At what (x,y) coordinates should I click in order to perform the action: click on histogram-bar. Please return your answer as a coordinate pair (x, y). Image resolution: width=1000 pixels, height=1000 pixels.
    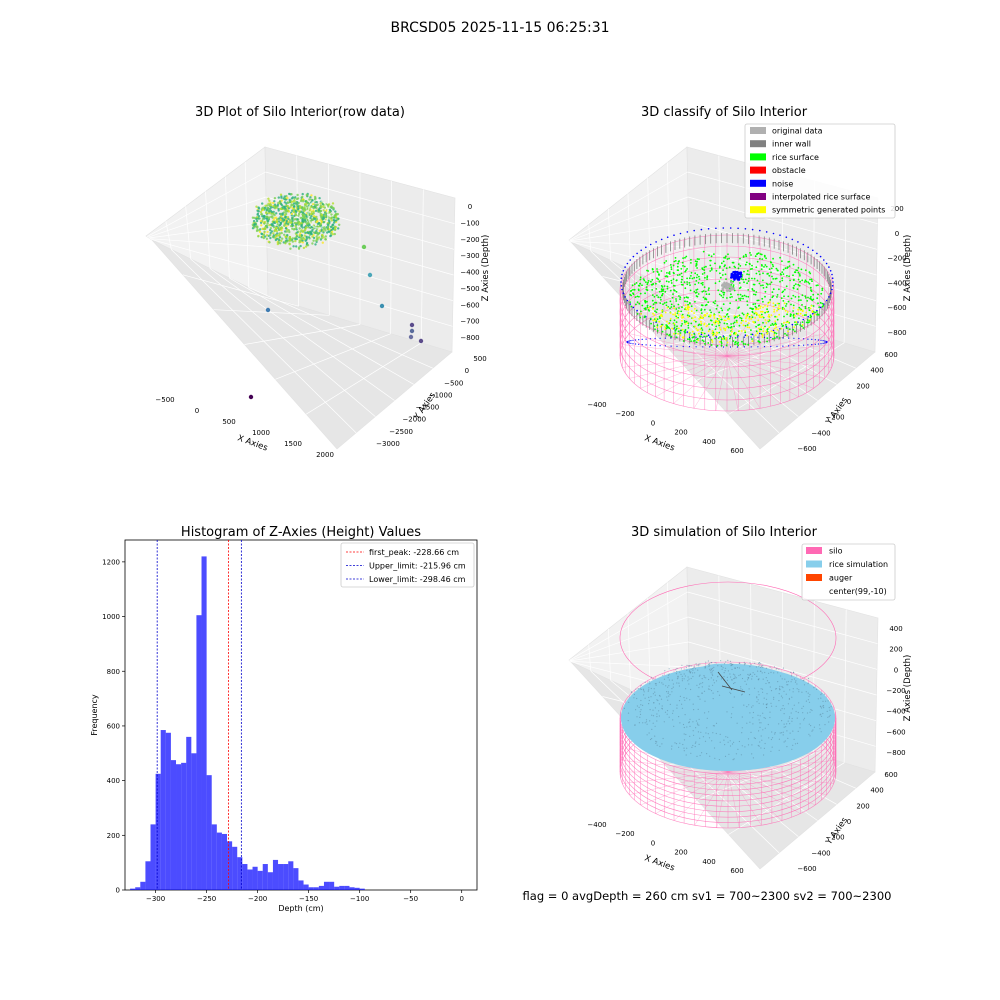
    Looking at the image, I should click on (245, 877).